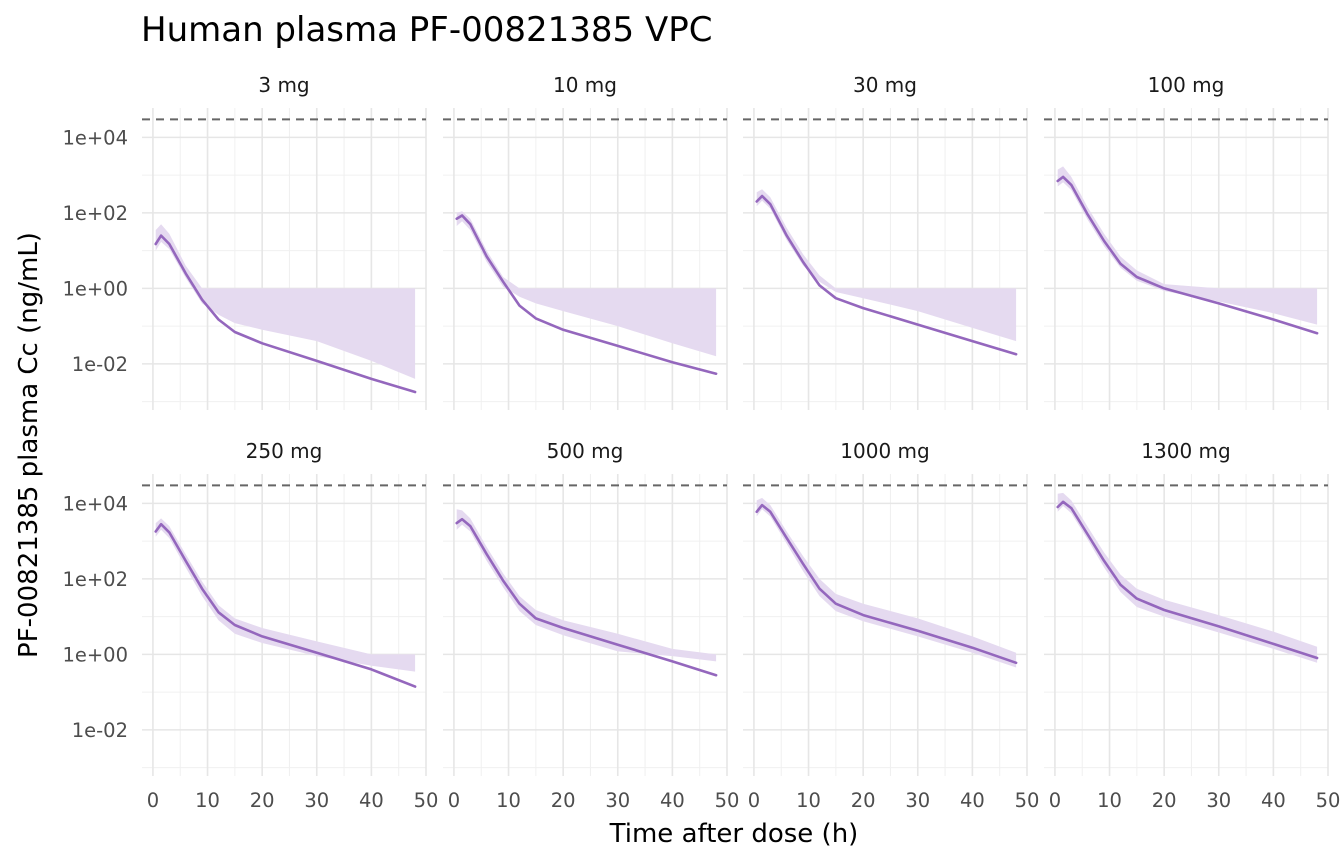 This screenshot has height=864, width=1344. What do you see at coordinates (29, 445) in the screenshot?
I see `y-axis-title: PF-00821385 plasma Cc (ng/mL)` at bounding box center [29, 445].